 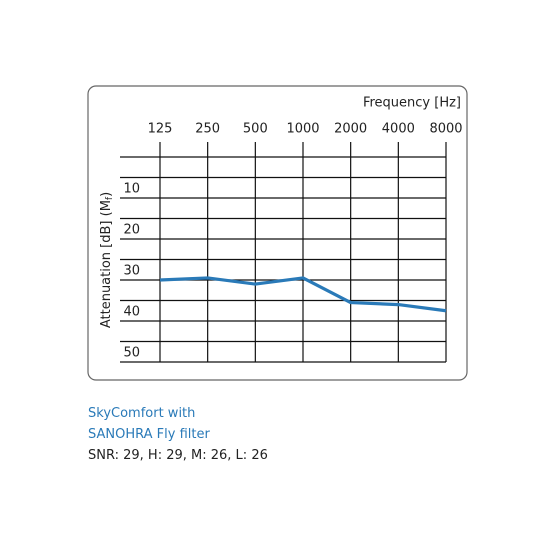 I want to click on x-tick-label: 8000, so click(x=445, y=129).